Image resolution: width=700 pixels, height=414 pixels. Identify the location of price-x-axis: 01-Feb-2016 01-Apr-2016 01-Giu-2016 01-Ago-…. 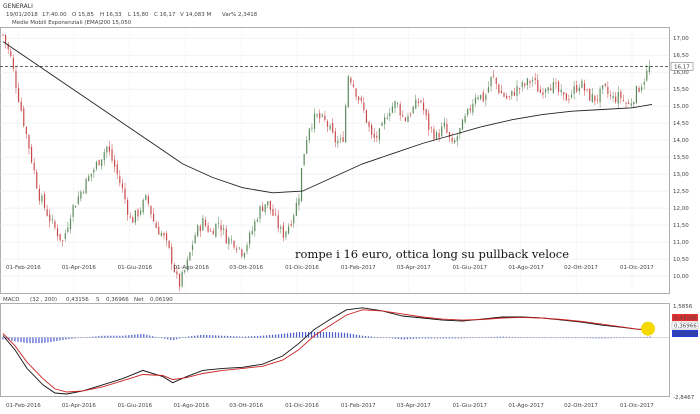
(330, 268).